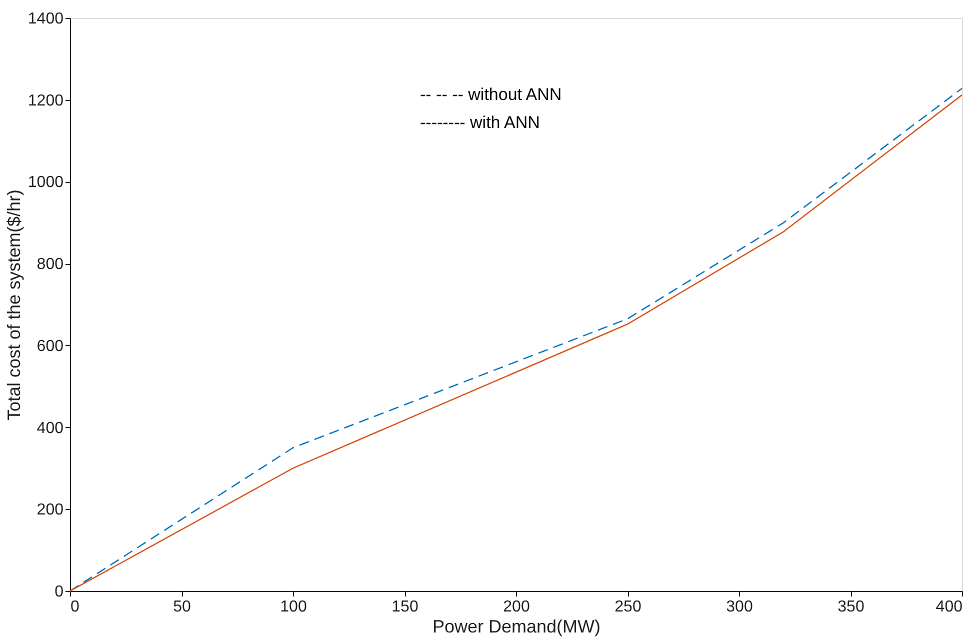  Describe the element at coordinates (50, 346) in the screenshot. I see `y-tick-label: 600` at that location.